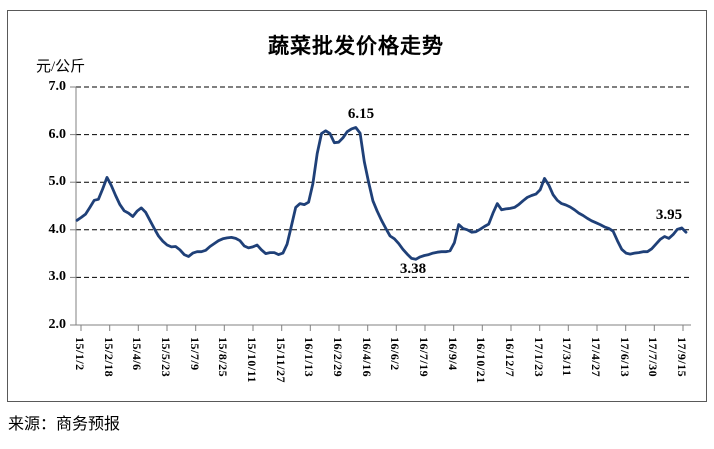 The width and height of the screenshot is (714, 449). Describe the element at coordinates (361, 114) in the screenshot. I see `annotation-peak-value: 6.15` at that location.